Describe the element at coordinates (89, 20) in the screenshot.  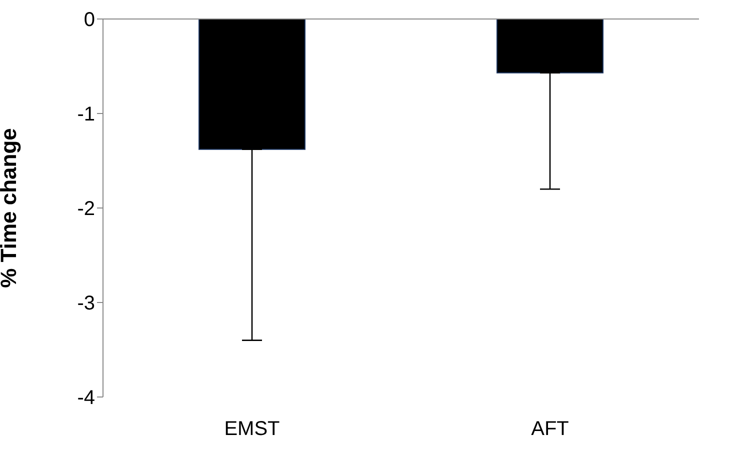
I see `y-tick-label: 0` at that location.